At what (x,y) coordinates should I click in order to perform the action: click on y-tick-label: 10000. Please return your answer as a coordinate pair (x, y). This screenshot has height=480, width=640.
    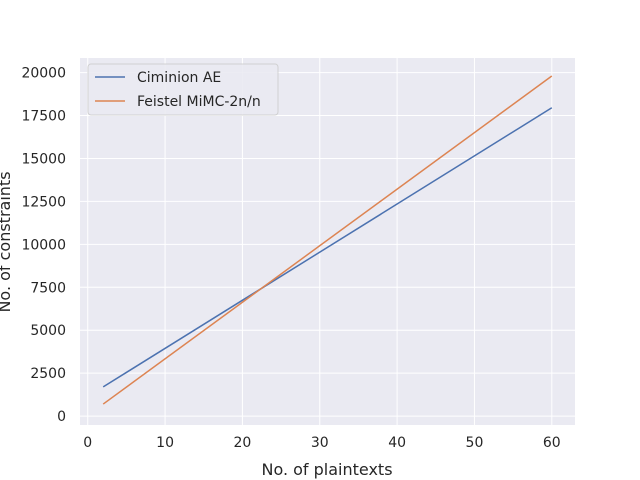
    Looking at the image, I should click on (43, 245).